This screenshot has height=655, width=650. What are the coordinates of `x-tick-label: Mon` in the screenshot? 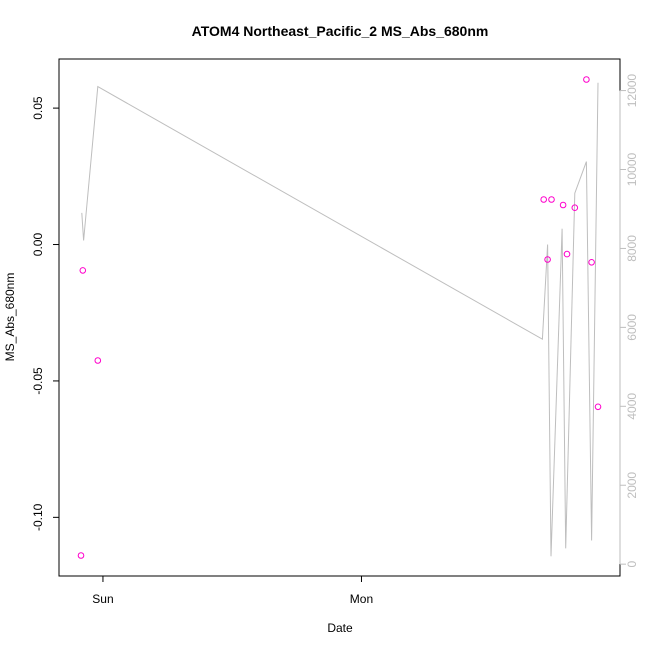 It's located at (361, 599).